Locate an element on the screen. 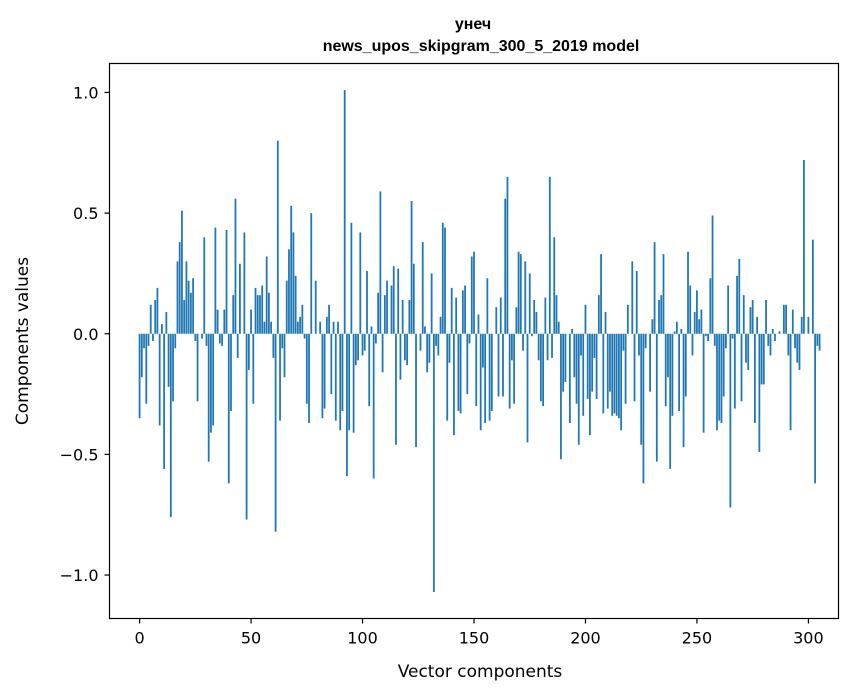 This screenshot has height=696, width=867. x-tick-label: 100 is located at coordinates (362, 638).